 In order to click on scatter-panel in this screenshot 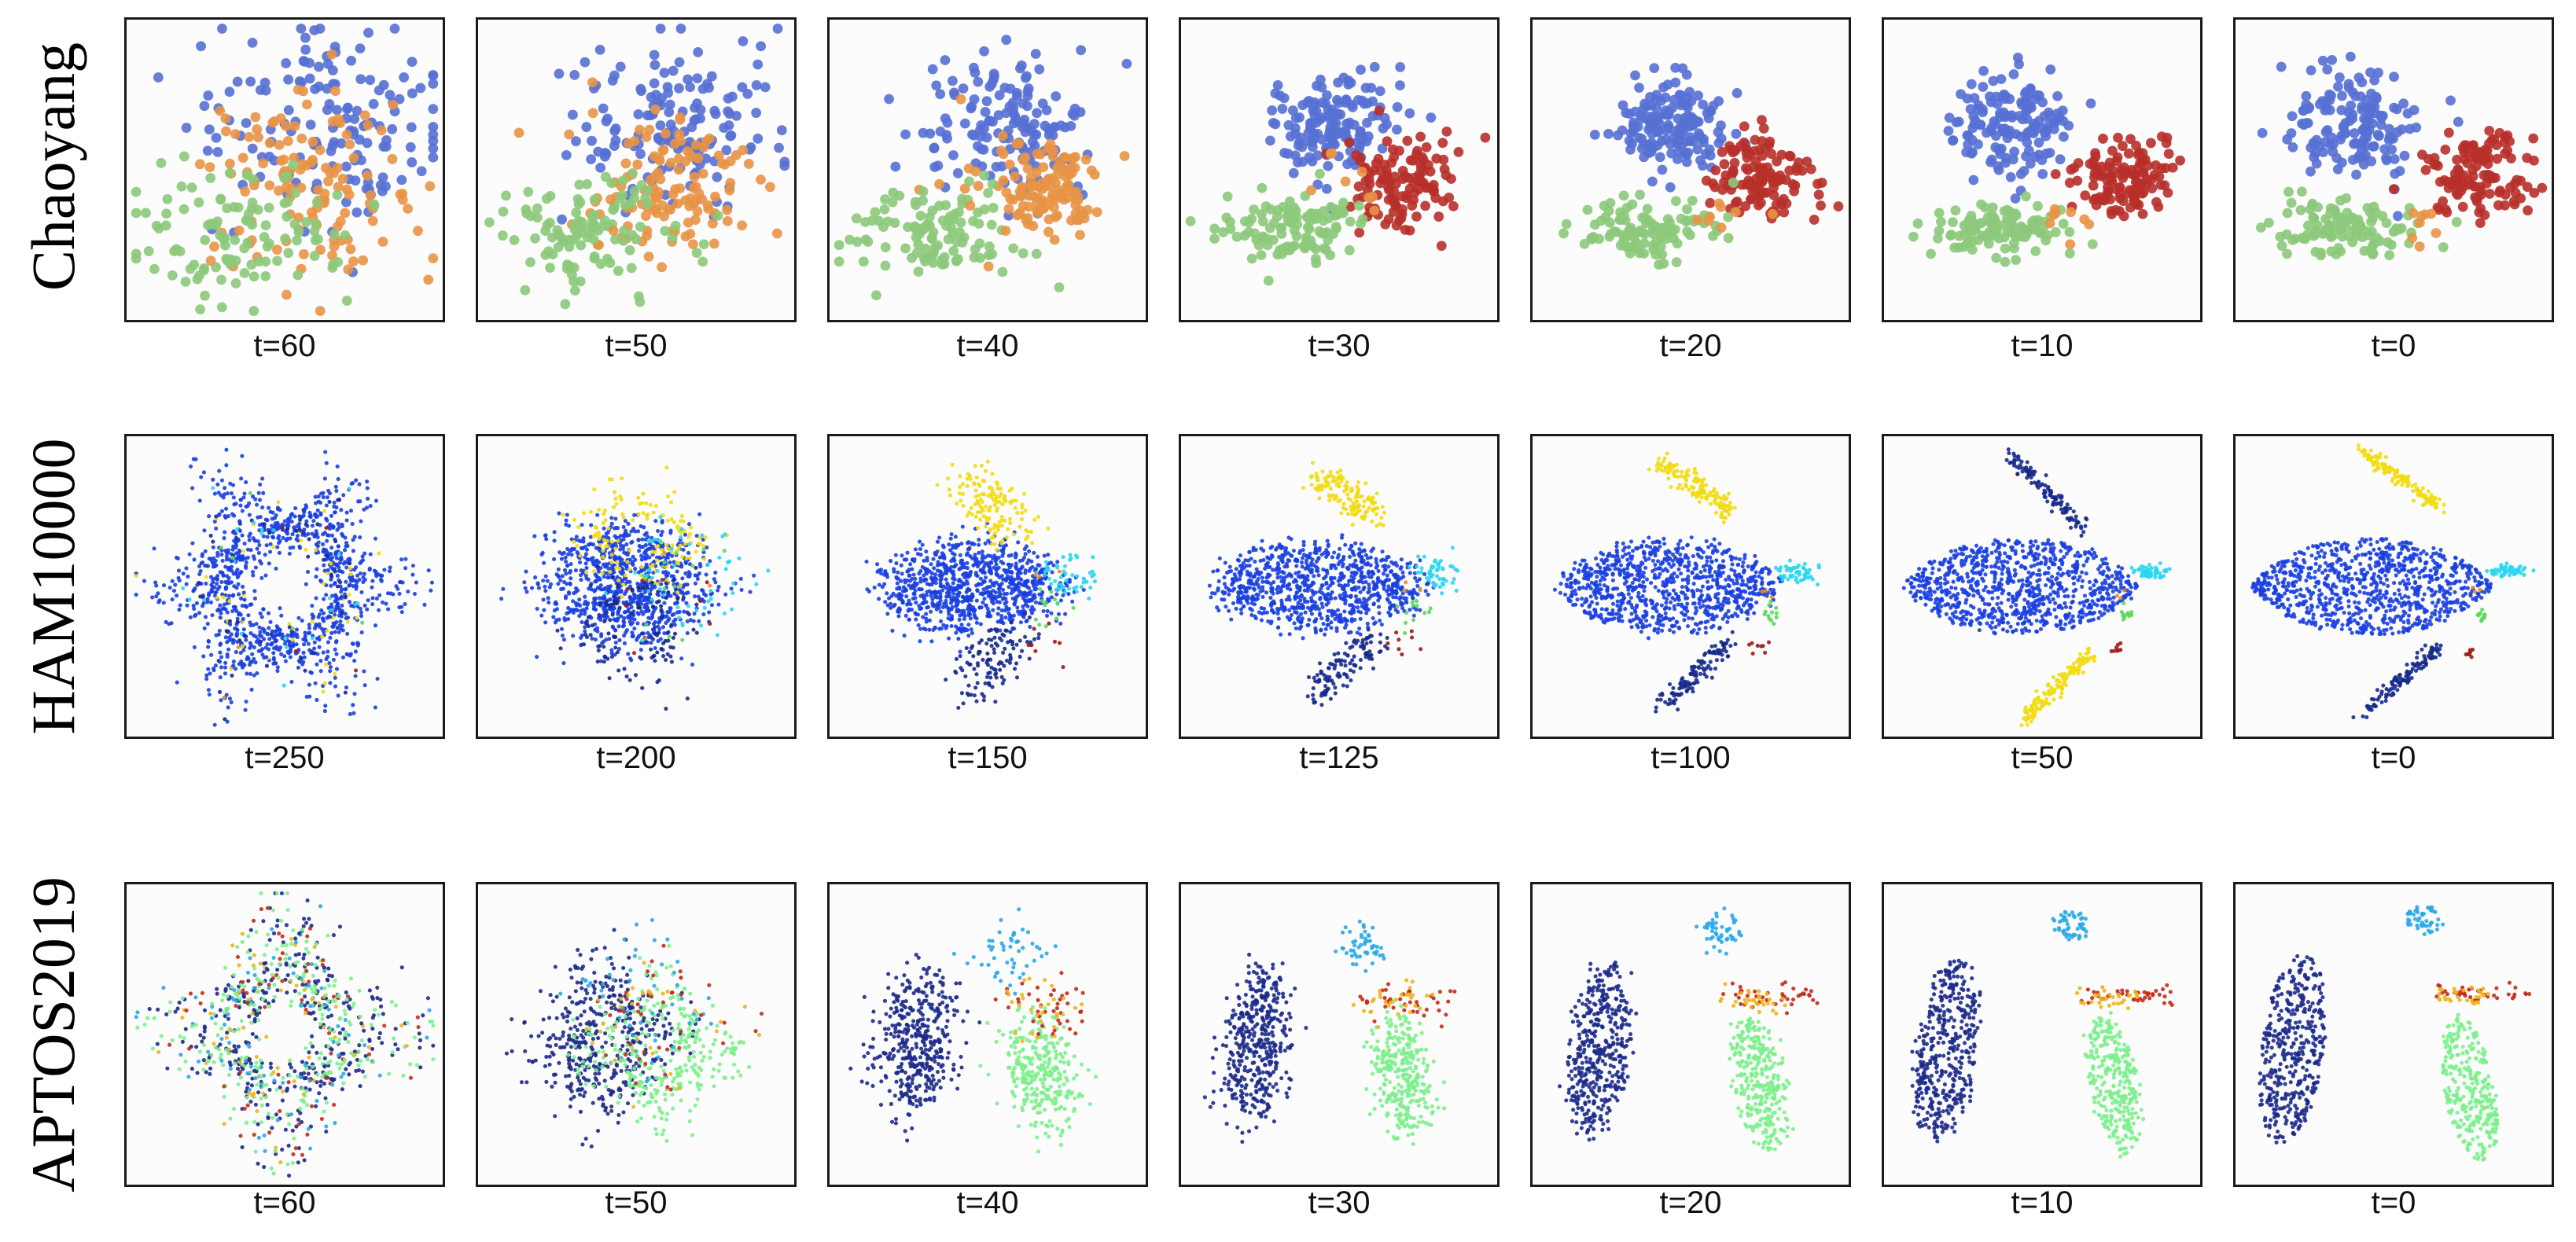, I will do `click(637, 169)`.